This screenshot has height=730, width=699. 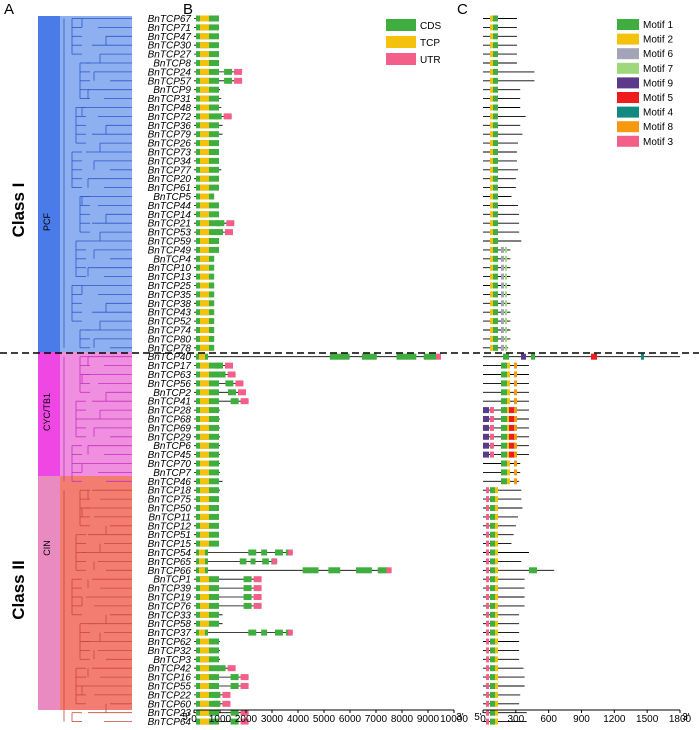 I want to click on motif-legend-swatch, so click(x=628, y=141).